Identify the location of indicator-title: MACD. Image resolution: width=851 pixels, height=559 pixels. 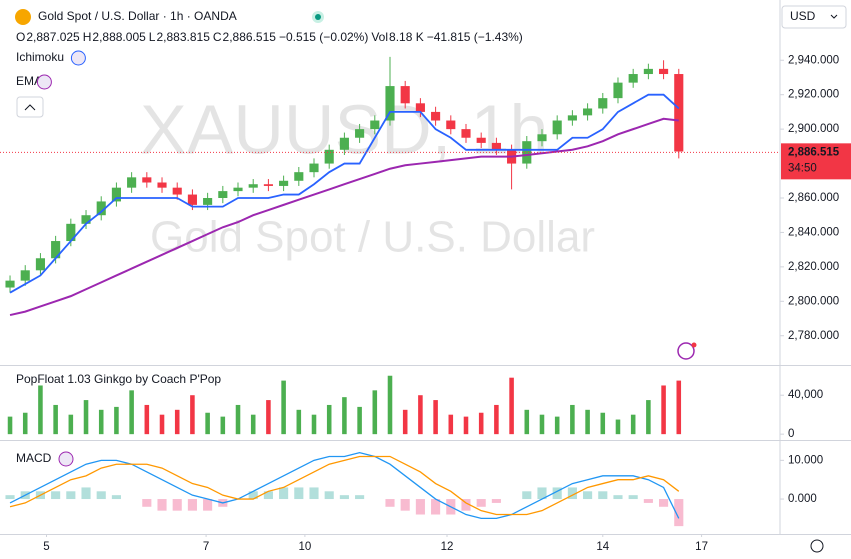
(34, 458).